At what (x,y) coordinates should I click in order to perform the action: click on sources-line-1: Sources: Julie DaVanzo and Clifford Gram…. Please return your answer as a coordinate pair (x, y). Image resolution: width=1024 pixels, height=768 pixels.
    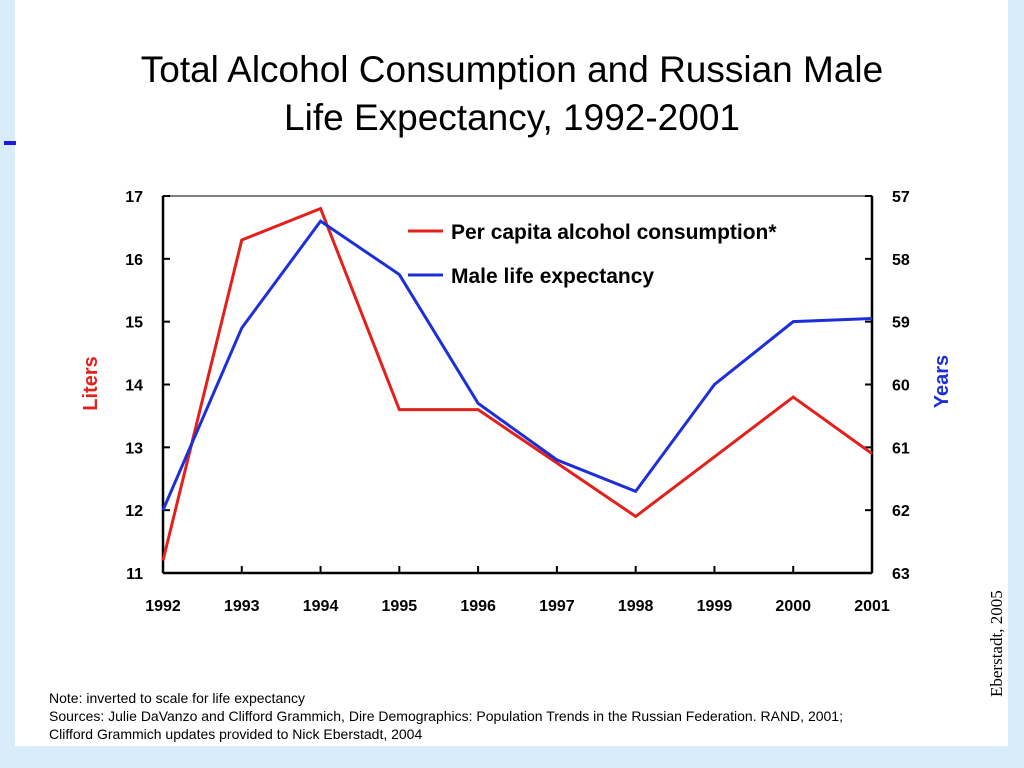
    Looking at the image, I should click on (446, 716).